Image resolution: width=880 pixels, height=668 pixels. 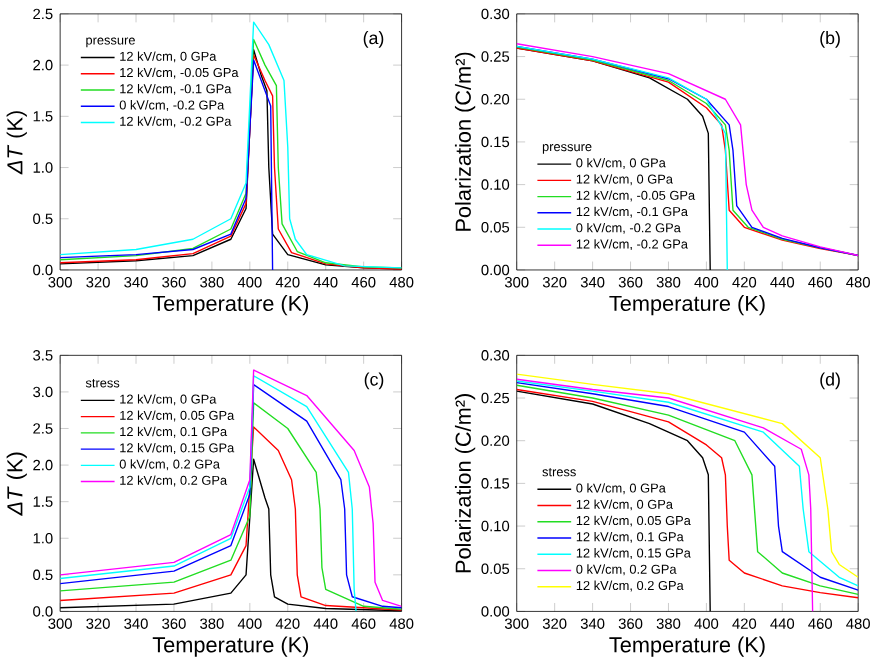 I want to click on annotation: (c), so click(x=374, y=381).